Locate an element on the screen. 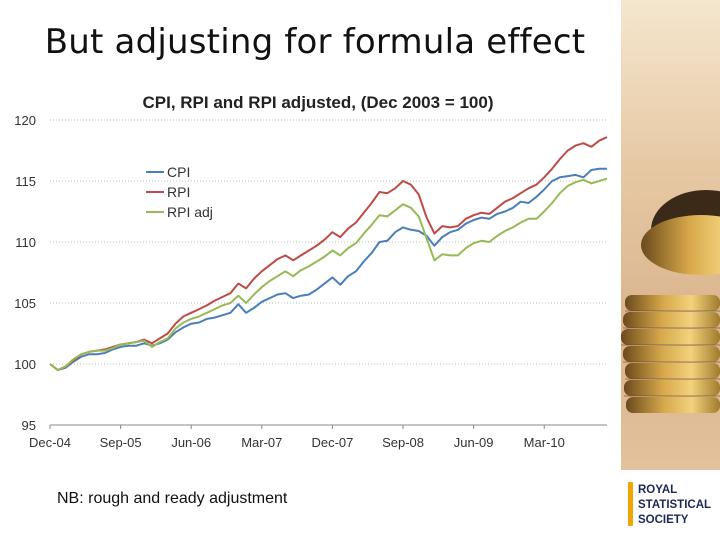  x-tick-label: Jun-06 is located at coordinates (191, 442).